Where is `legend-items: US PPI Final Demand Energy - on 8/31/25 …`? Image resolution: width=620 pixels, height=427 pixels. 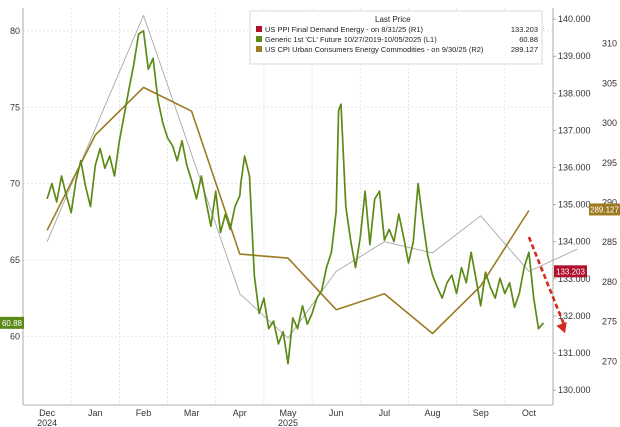
legend-items: US PPI Final Demand Energy - on 8/31/25 … is located at coordinates (397, 39).